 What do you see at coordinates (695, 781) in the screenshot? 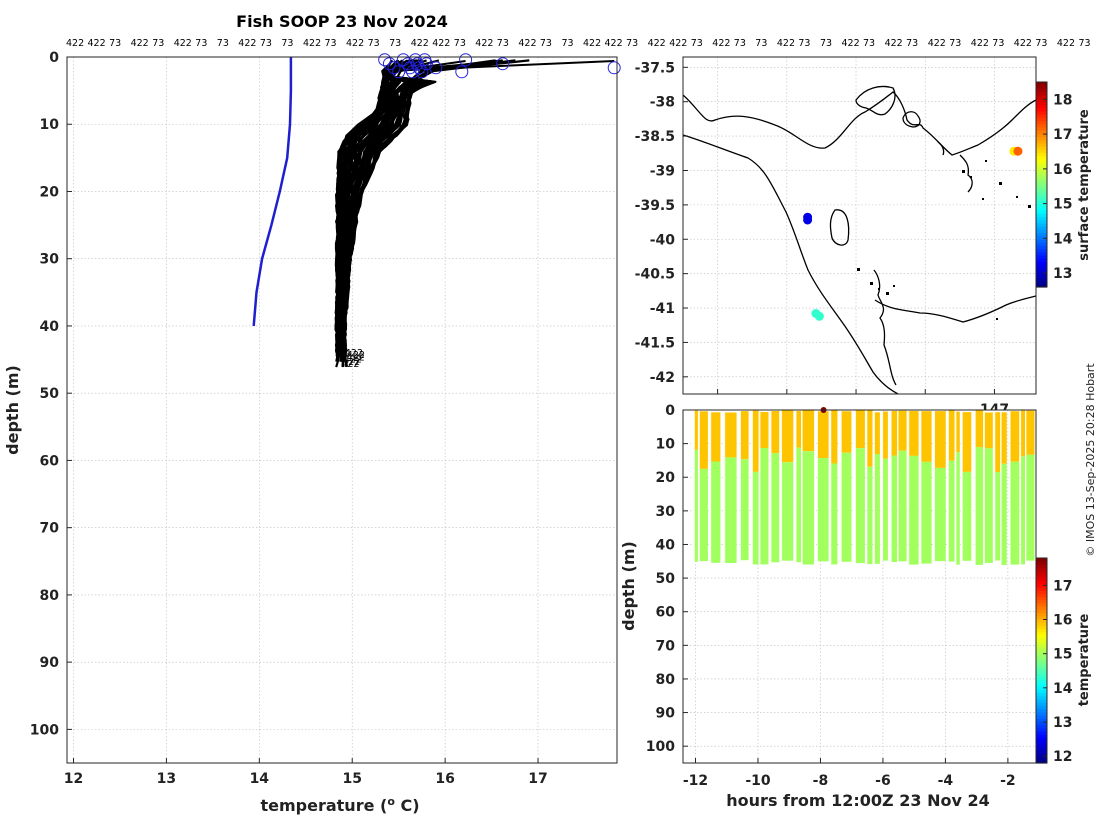
I see `section-x-tick-label: -12` at bounding box center [695, 781].